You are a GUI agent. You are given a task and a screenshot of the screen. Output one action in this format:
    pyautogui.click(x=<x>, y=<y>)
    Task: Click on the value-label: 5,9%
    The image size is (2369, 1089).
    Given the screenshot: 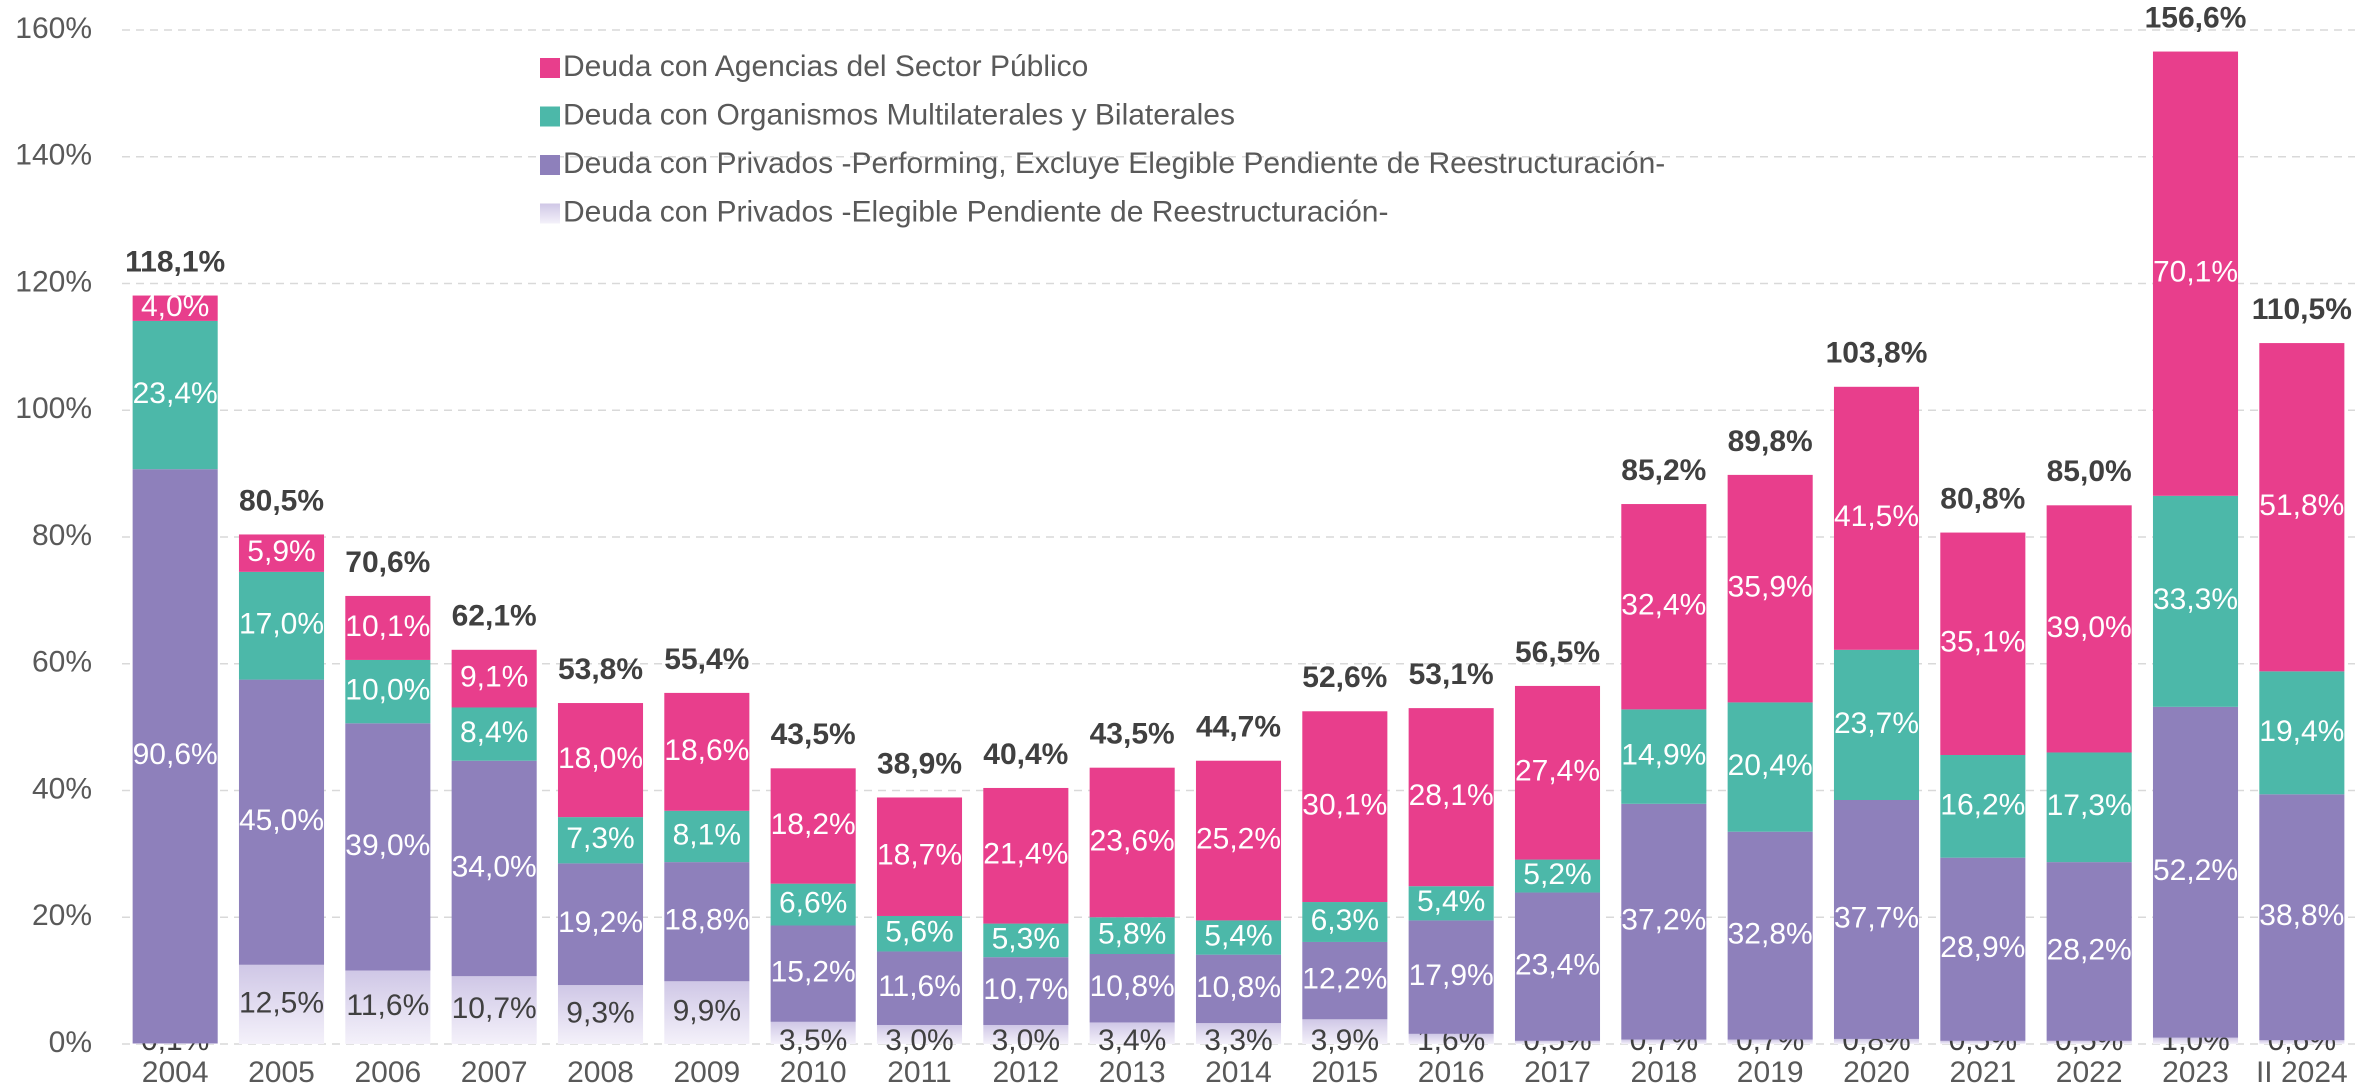 What is the action you would take?
    pyautogui.click(x=281, y=551)
    